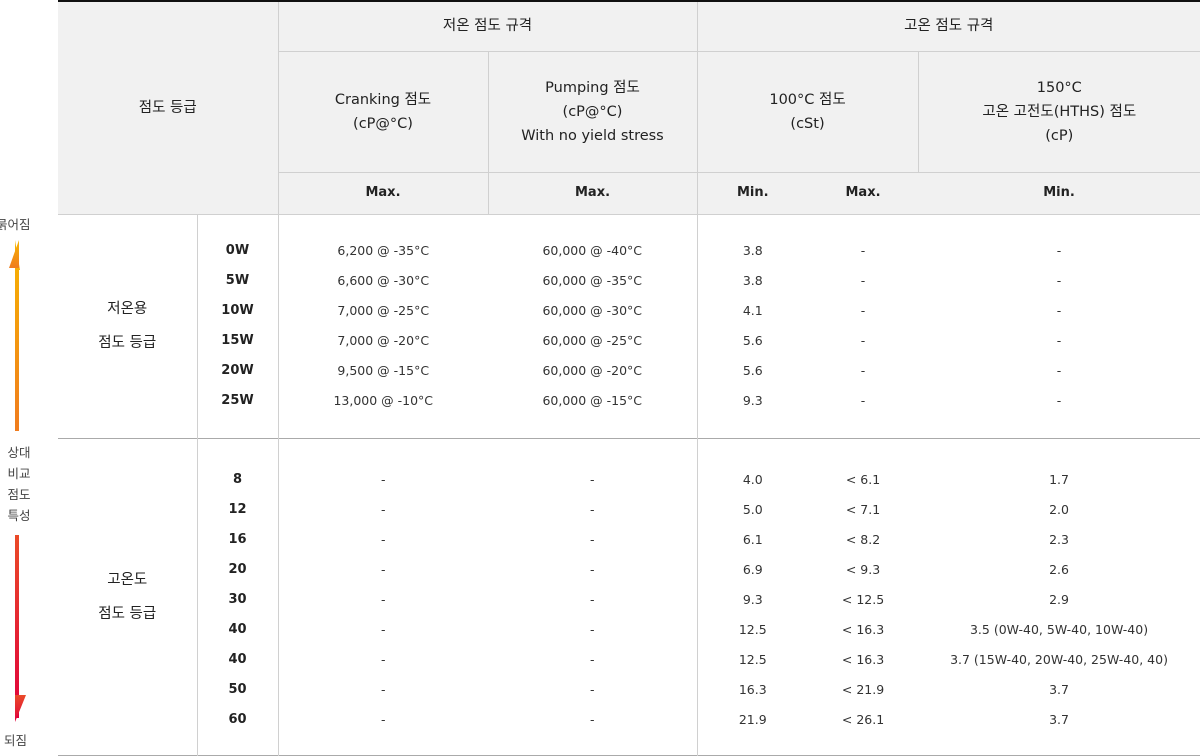 The image size is (1200, 756). Describe the element at coordinates (629, 719) in the screenshot. I see `table-row: 60- -21.9 < 26.1 3.7` at that location.